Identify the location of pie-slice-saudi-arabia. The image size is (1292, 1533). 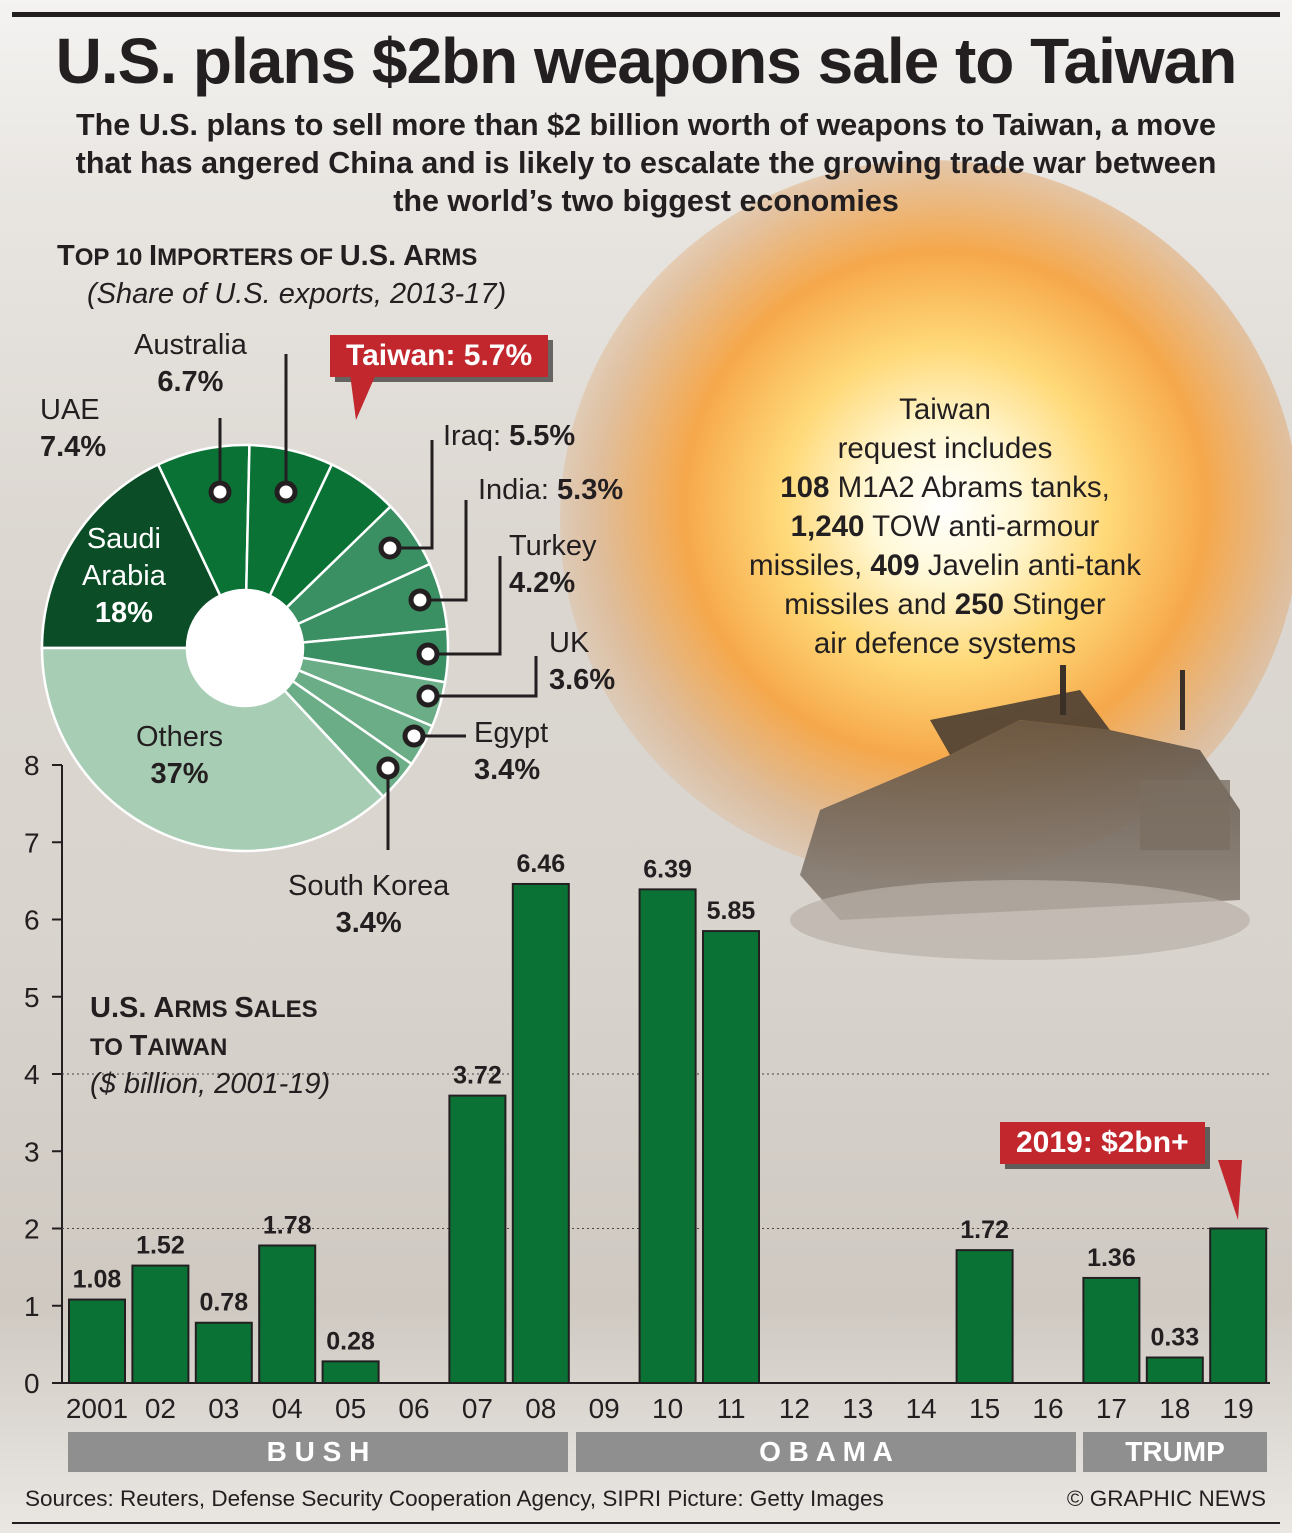
(131, 556).